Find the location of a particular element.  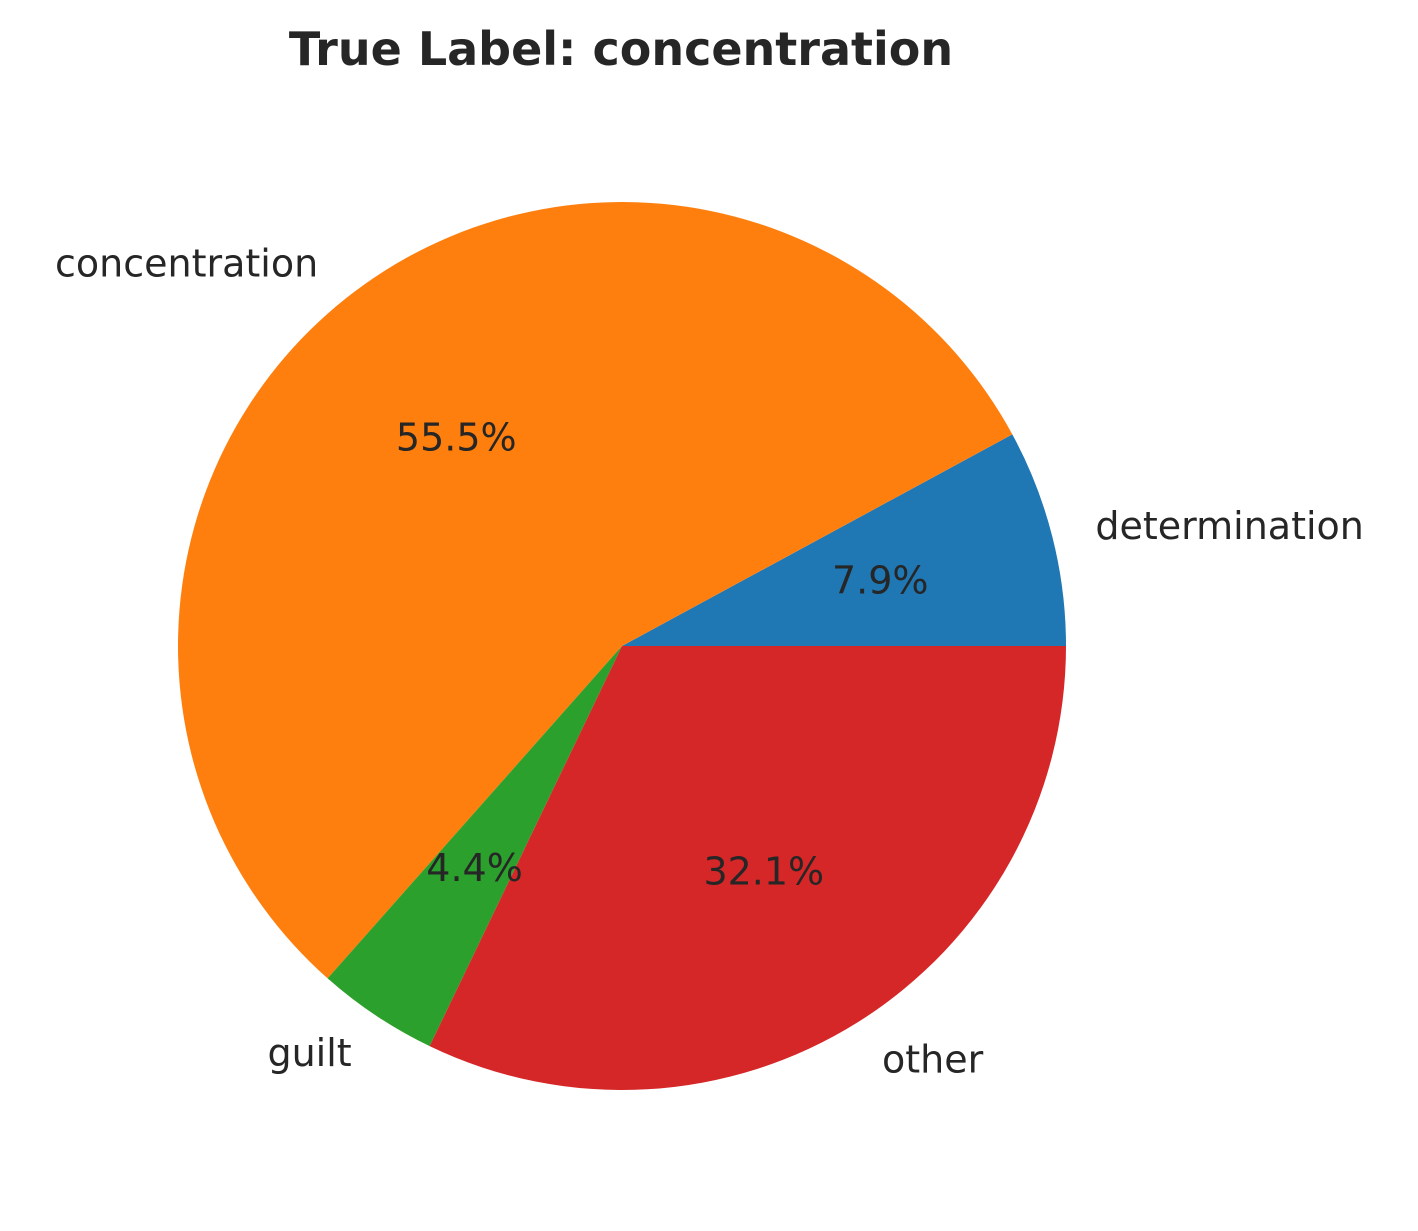

slice-label-concentration: concentration is located at coordinates (186, 264).